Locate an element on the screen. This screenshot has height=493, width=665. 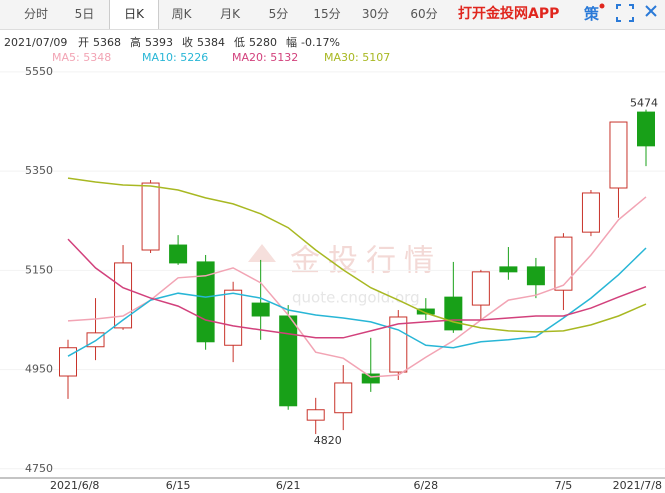
y-tick-label: 5350 is located at coordinates (39, 170).